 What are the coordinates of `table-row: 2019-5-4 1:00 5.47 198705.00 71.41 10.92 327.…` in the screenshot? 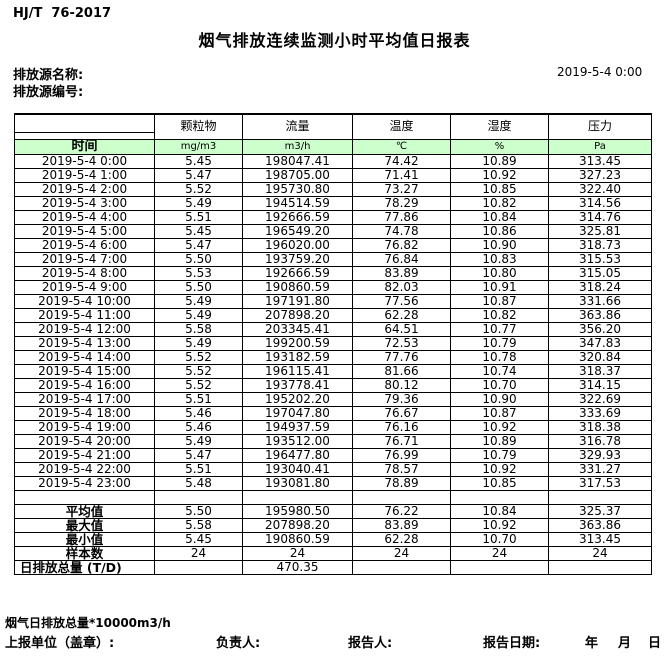 It's located at (333, 175).